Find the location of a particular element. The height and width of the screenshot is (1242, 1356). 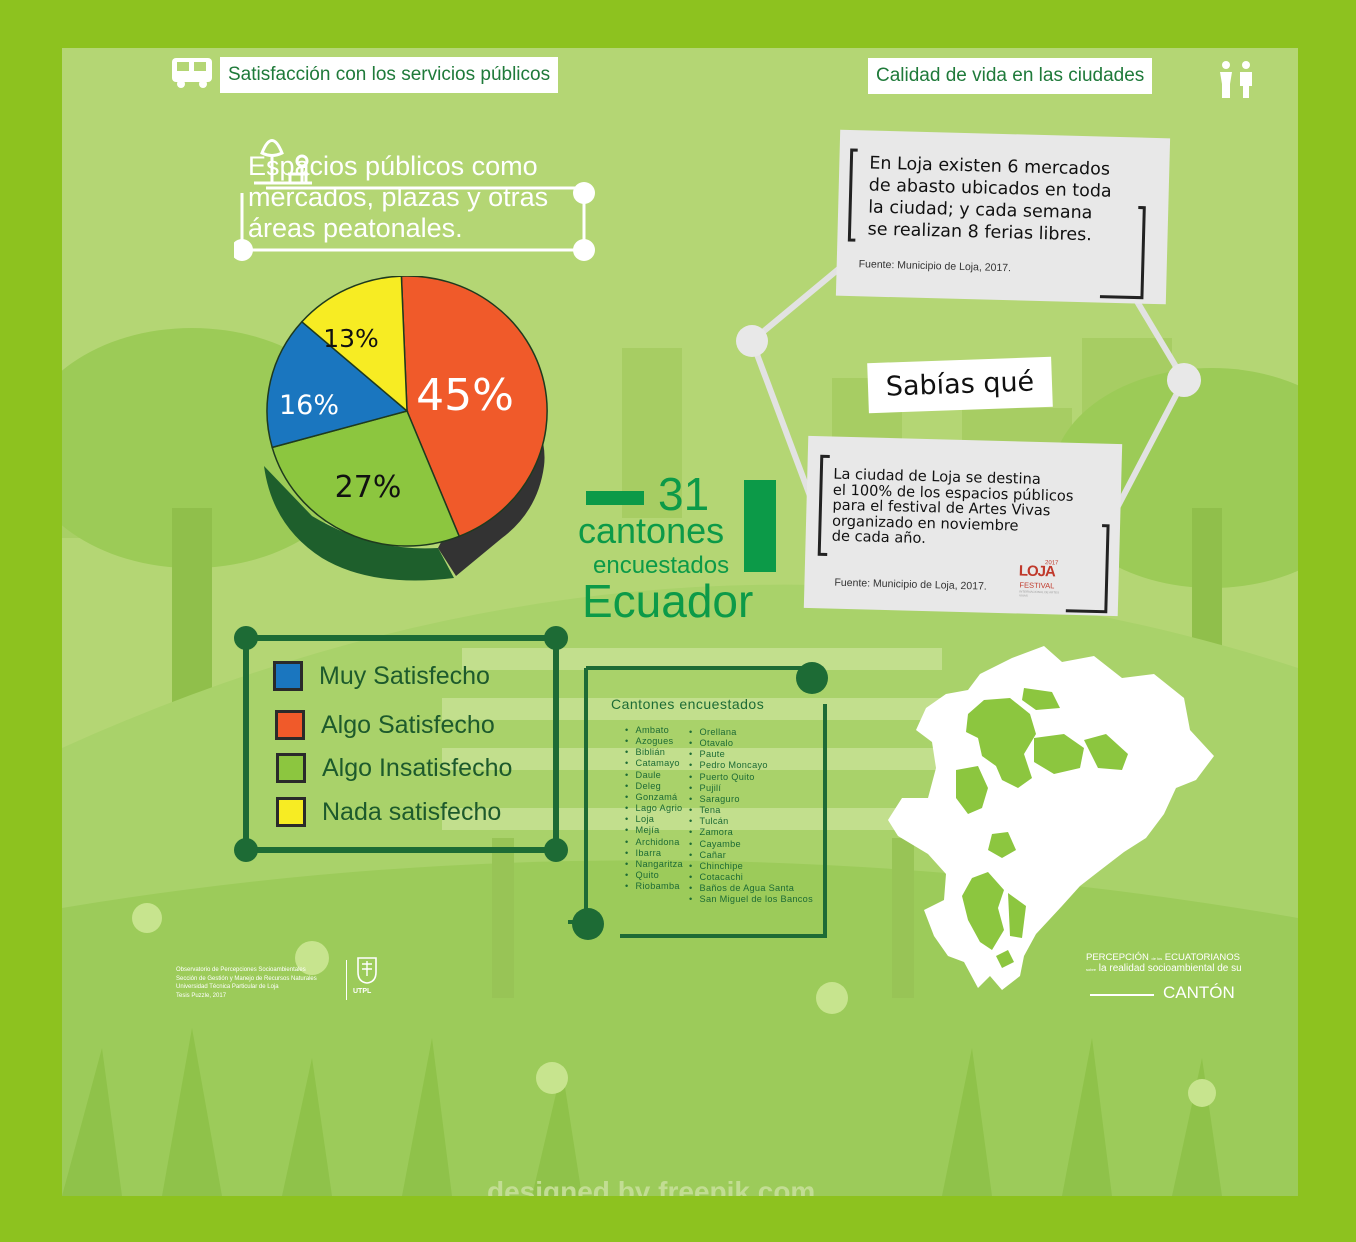

sabias-que-title: Sabías qué is located at coordinates (960, 384).